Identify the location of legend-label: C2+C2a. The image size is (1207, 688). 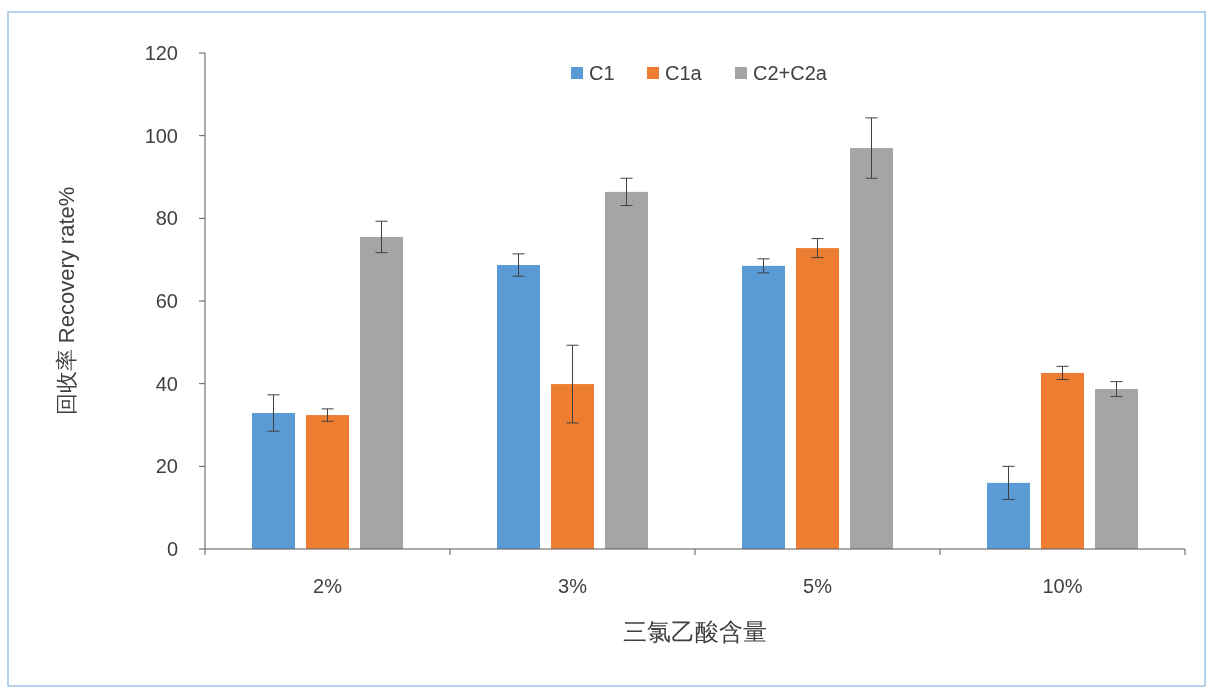
(790, 73).